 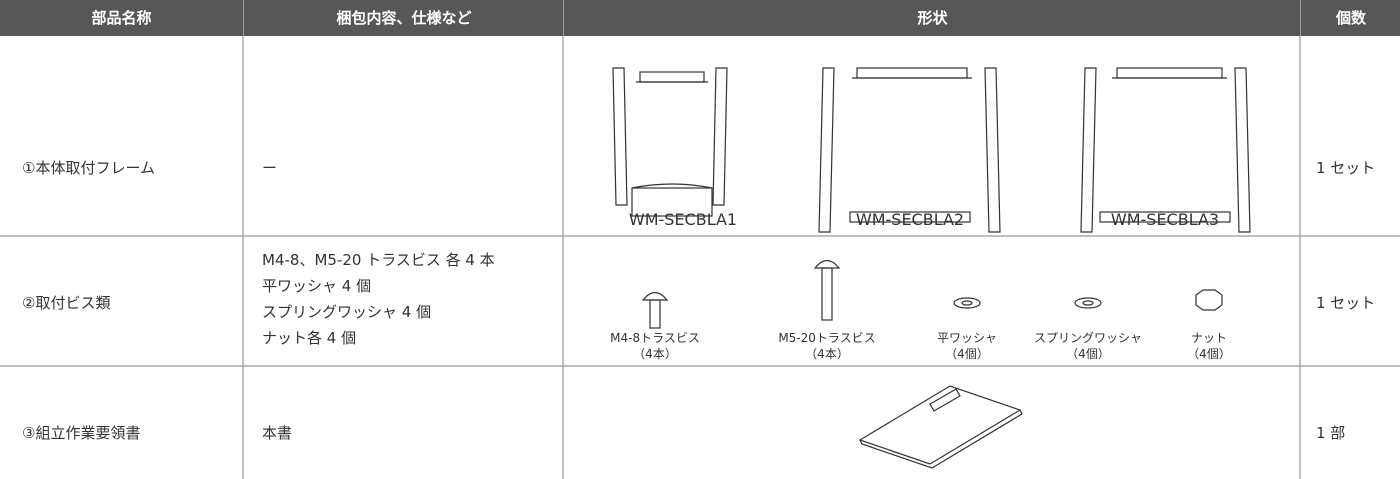 What do you see at coordinates (932, 294) in the screenshot?
I see `screws` at bounding box center [932, 294].